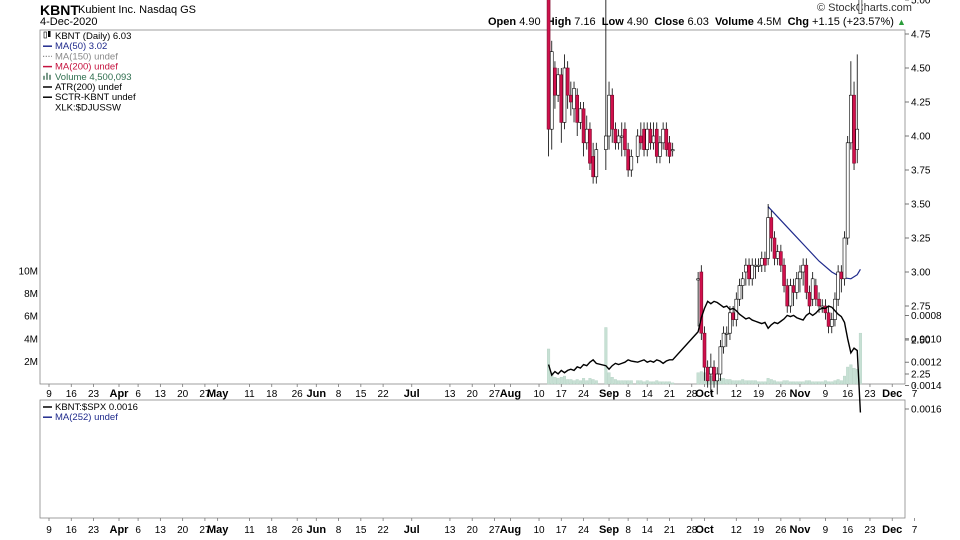 The width and height of the screenshot is (960, 540). Describe the element at coordinates (96, 407) in the screenshot. I see `ratio-legend-text: KBNT:$SPX 0.0016` at that location.